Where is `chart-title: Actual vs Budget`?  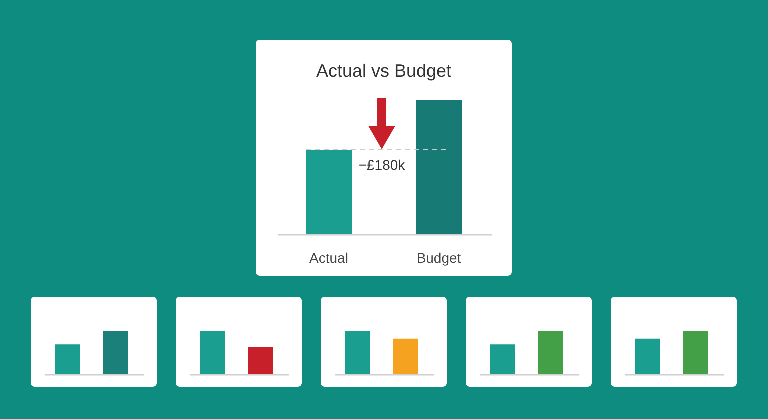
chart-title: Actual vs Budget is located at coordinates (384, 71).